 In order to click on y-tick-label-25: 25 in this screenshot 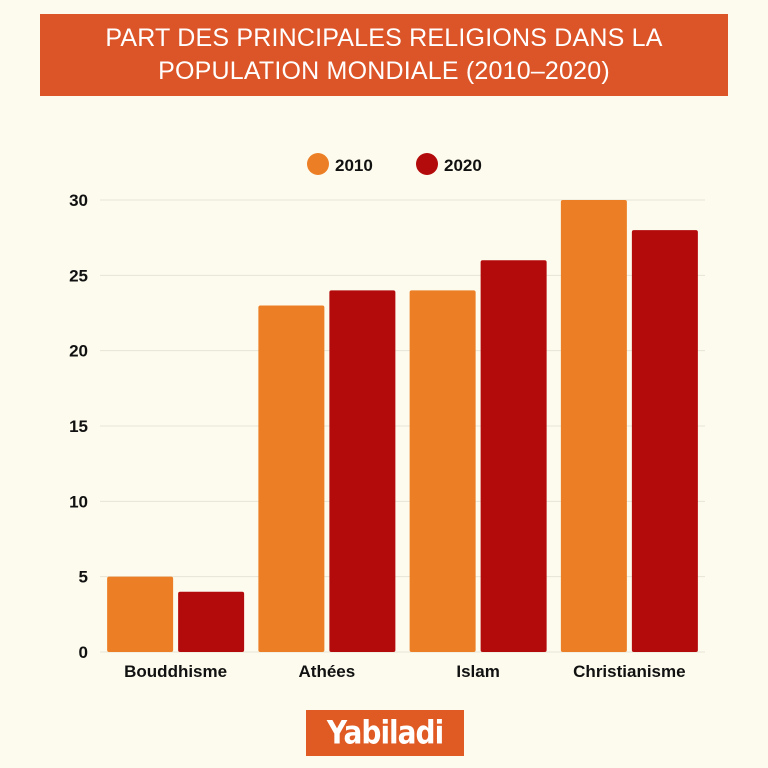, I will do `click(78, 275)`.